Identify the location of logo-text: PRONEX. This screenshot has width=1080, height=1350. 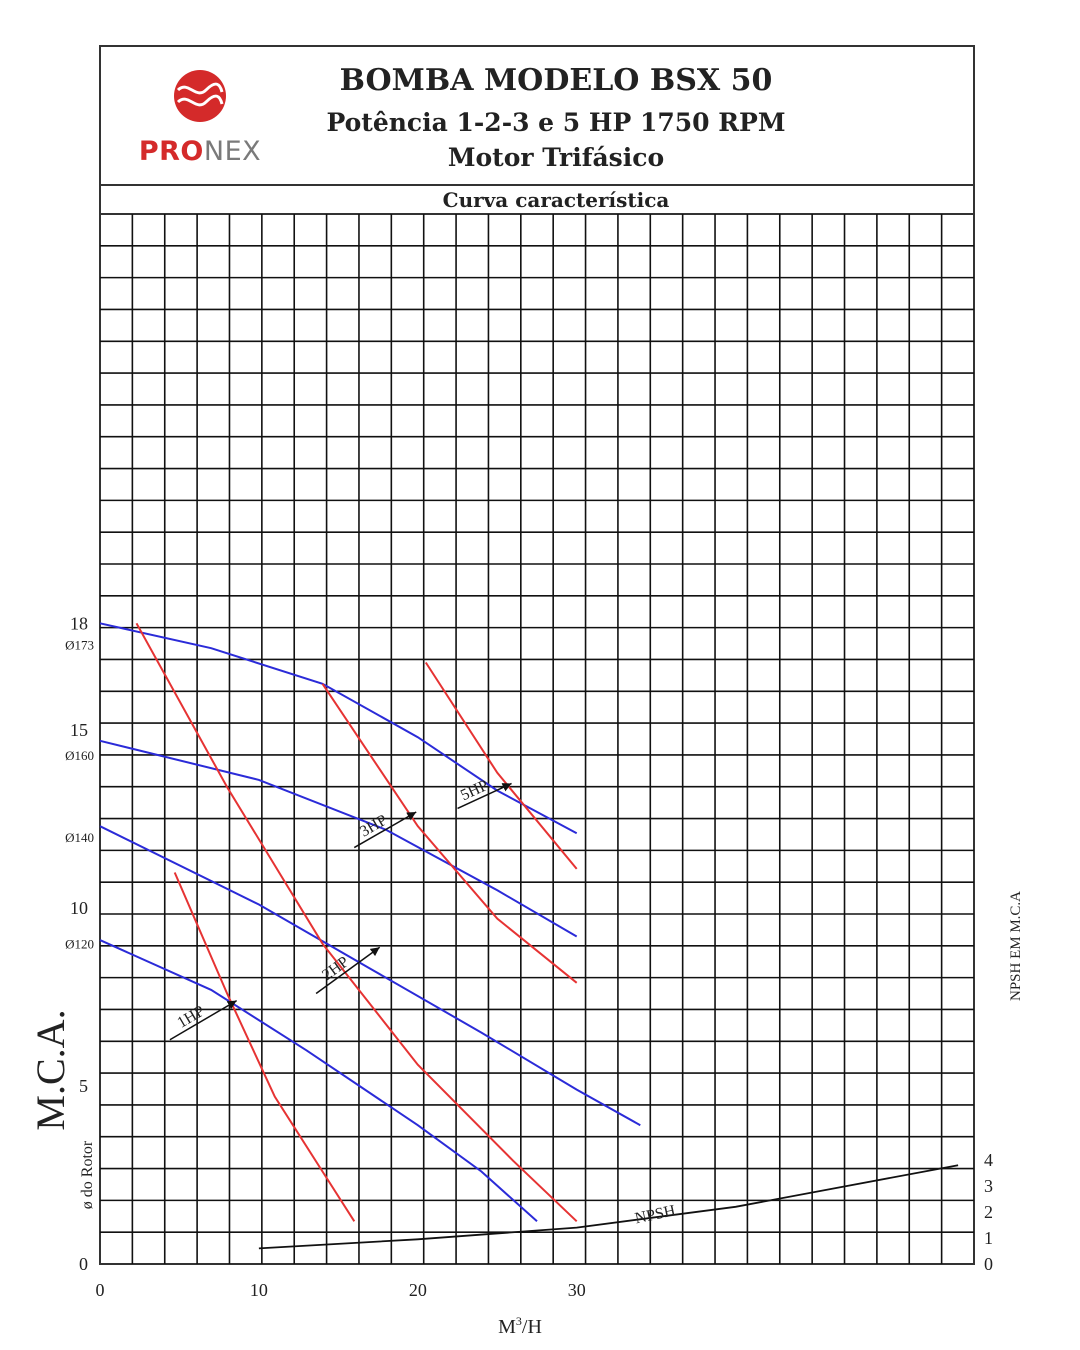
(200, 151).